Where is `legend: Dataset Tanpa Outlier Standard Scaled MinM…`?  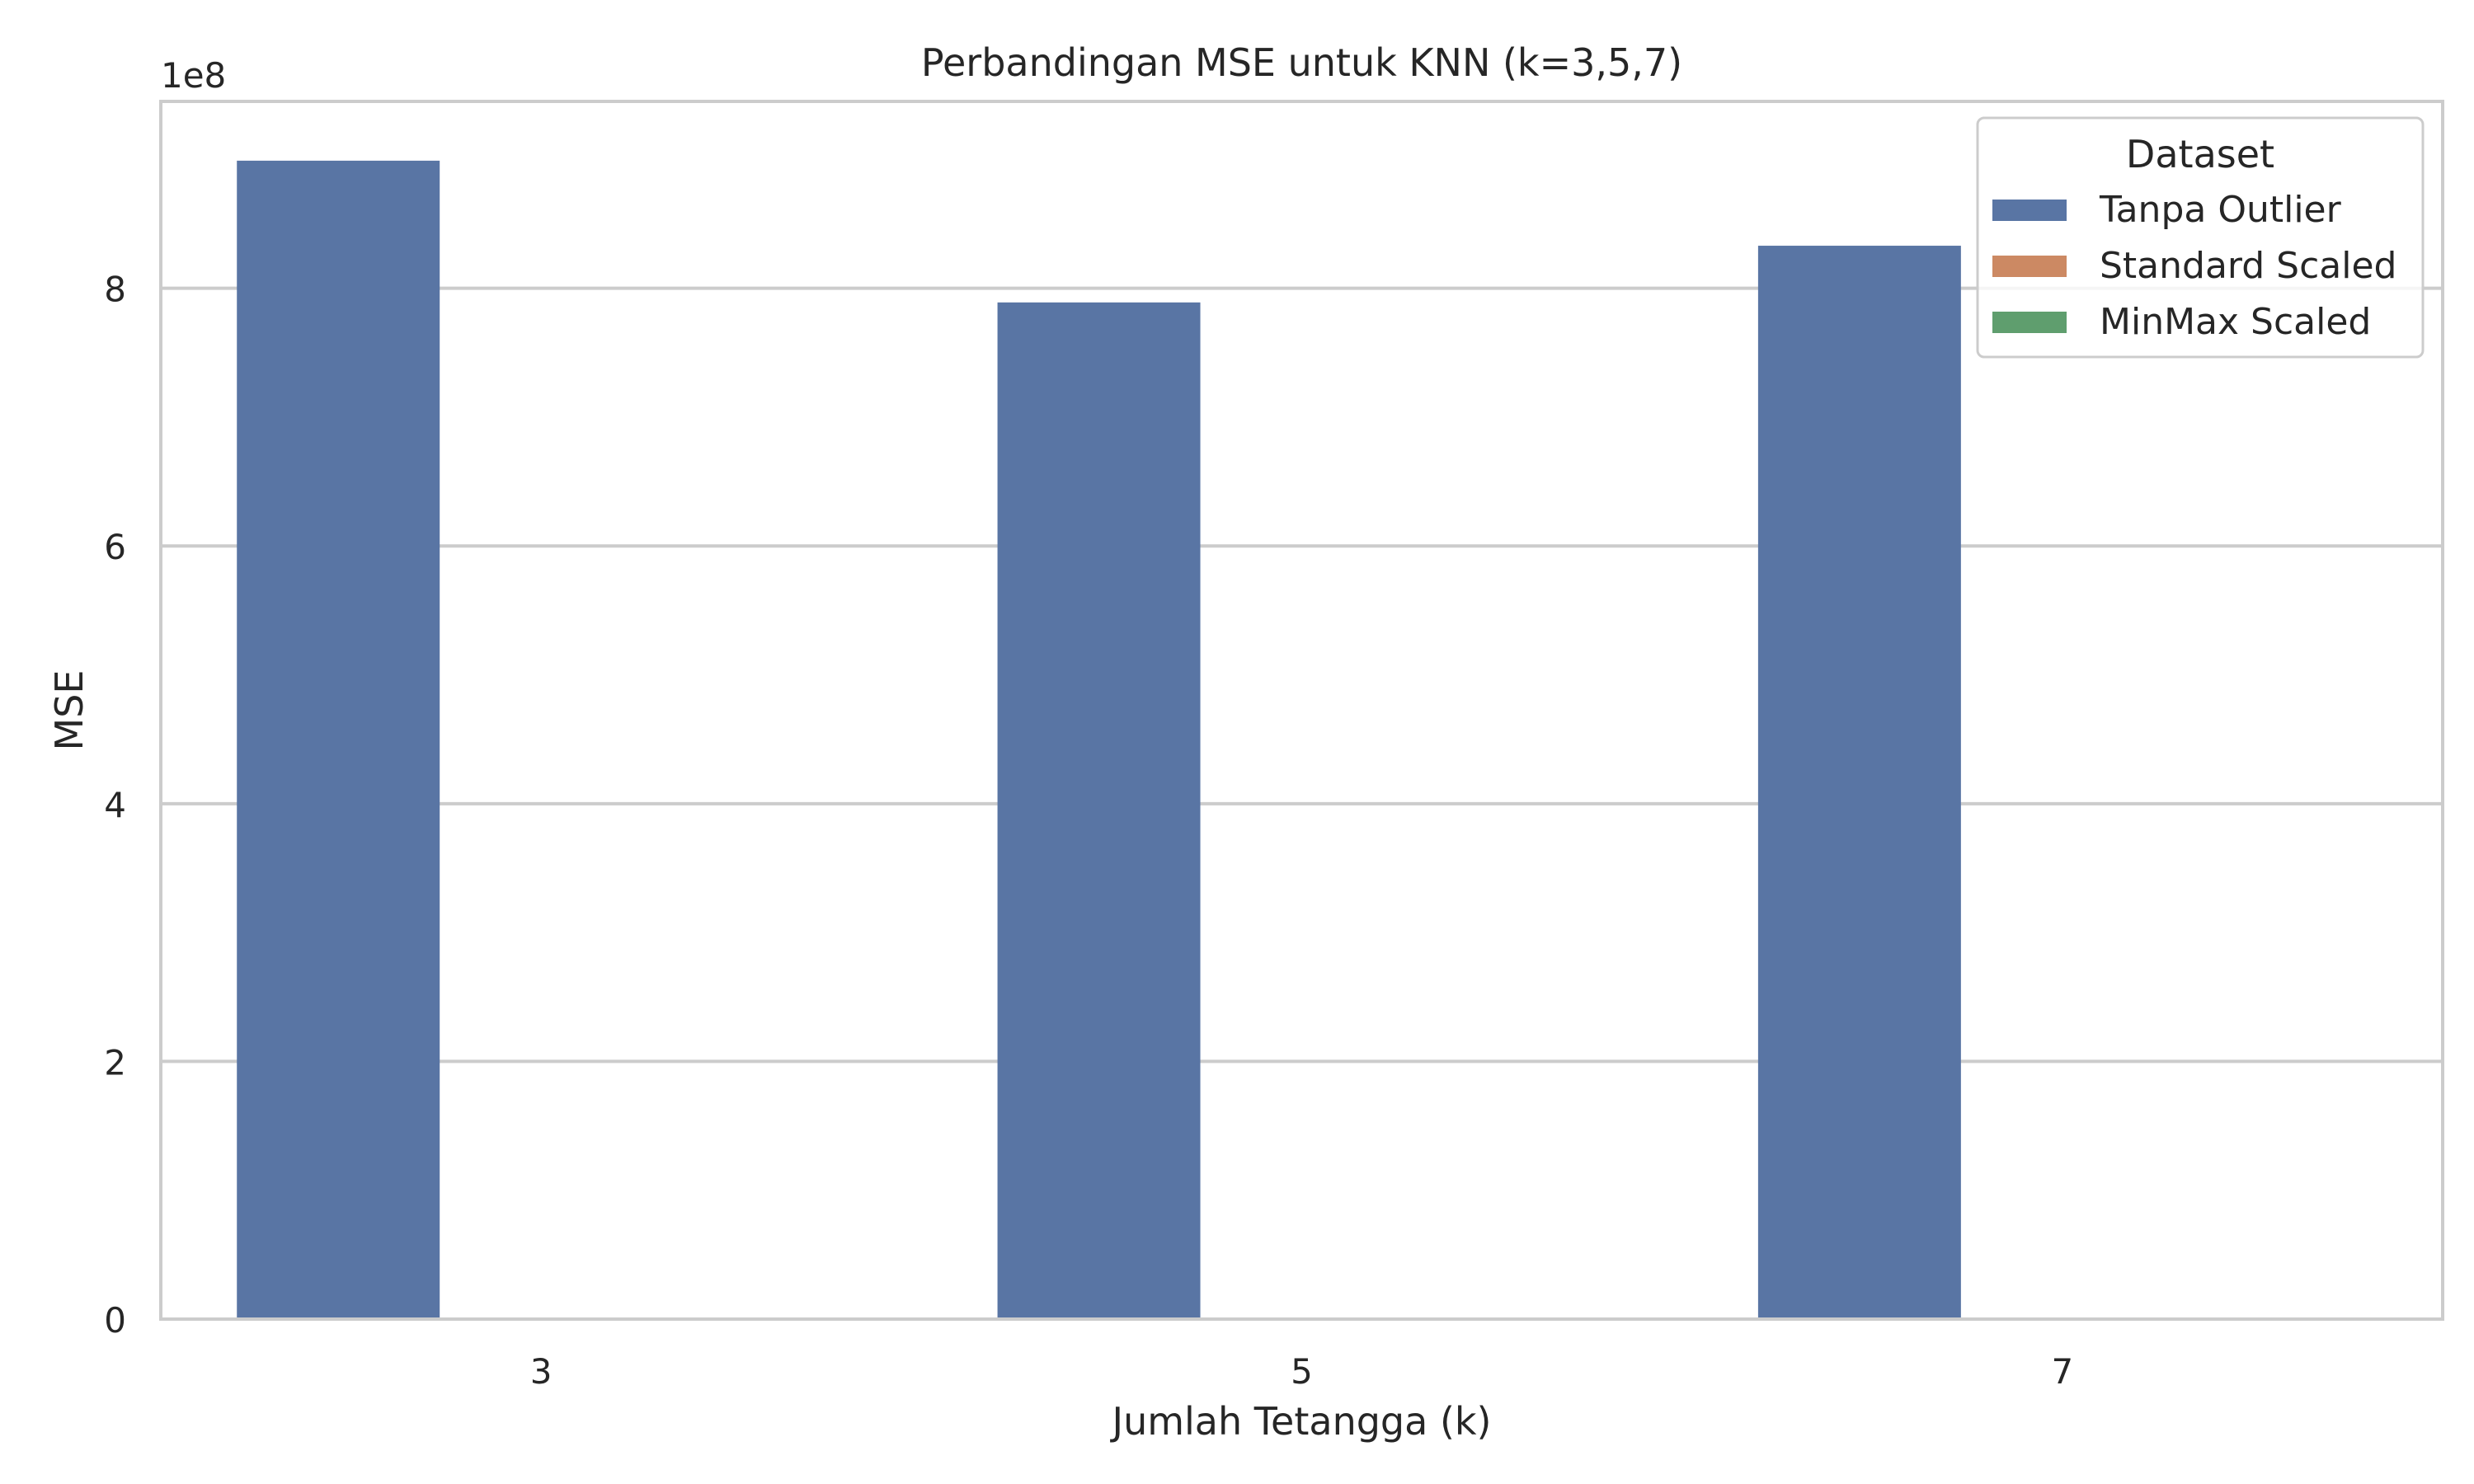 legend: Dataset Tanpa Outlier Standard Scaled MinM… is located at coordinates (2200, 237).